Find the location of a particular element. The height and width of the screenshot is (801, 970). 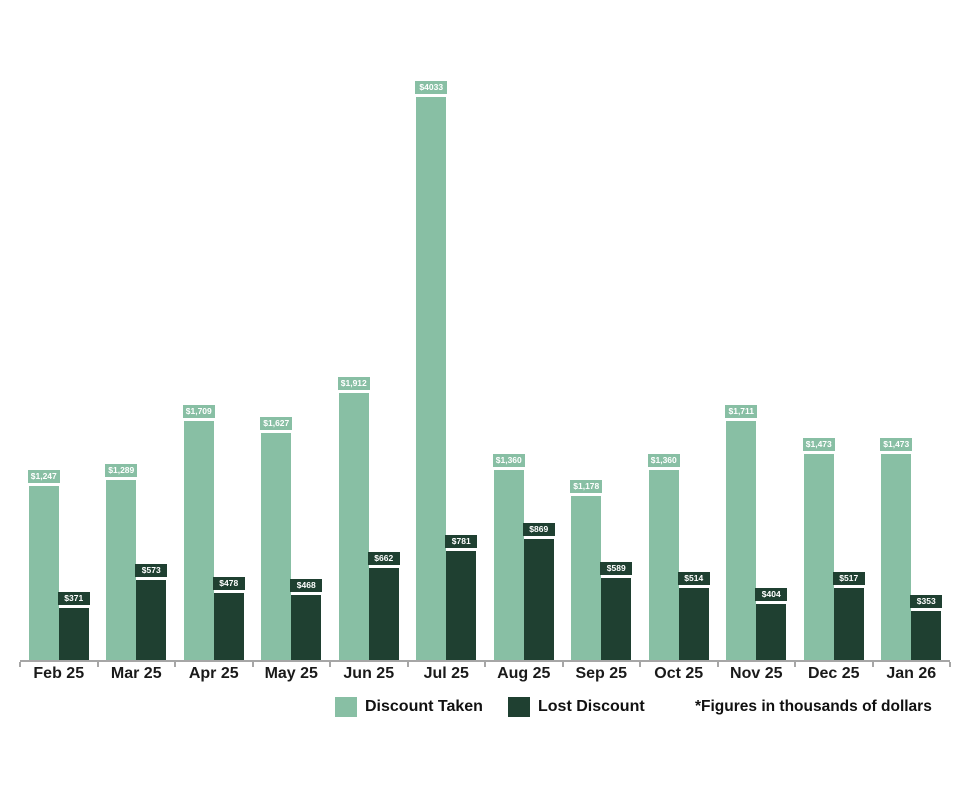

bar-lost-discount: $514 is located at coordinates (693, 616).